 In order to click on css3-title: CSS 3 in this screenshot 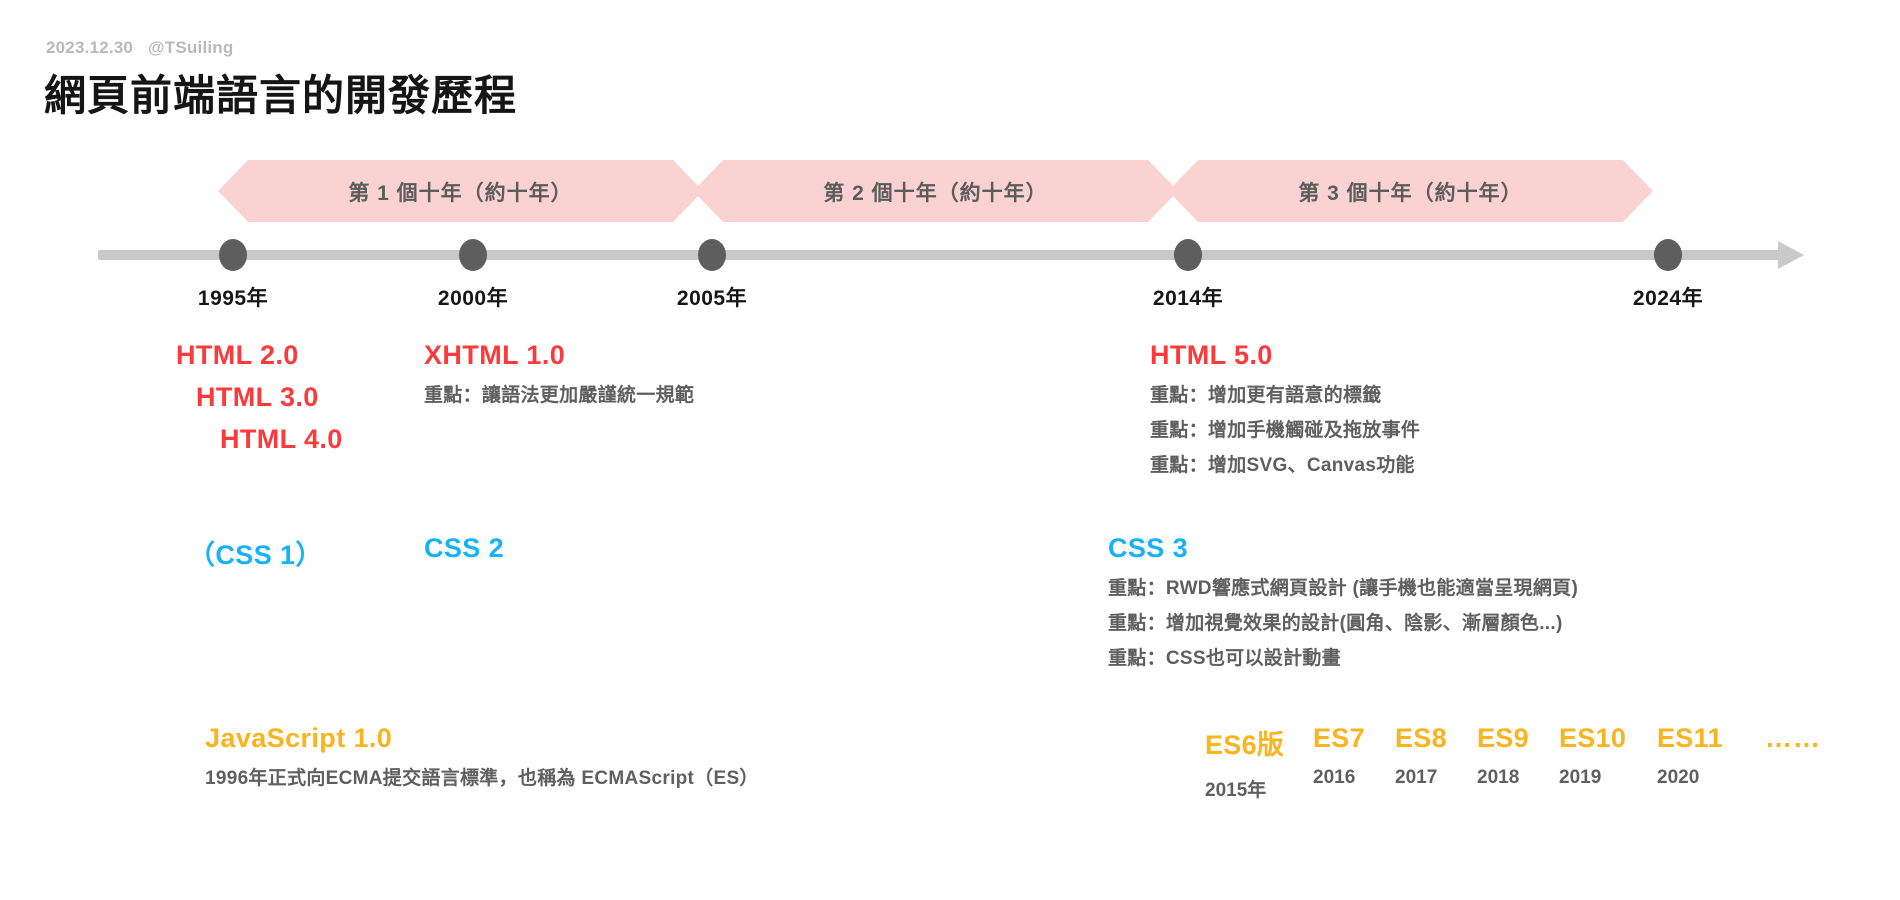, I will do `click(1148, 548)`.